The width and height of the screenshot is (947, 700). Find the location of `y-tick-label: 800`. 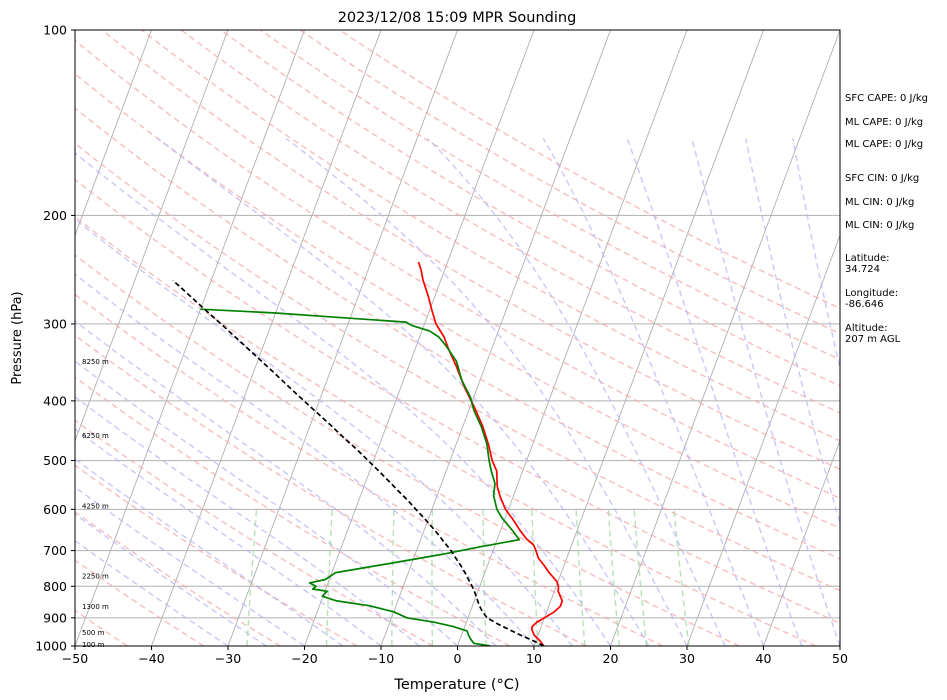

y-tick-label: 800 is located at coordinates (55, 586).